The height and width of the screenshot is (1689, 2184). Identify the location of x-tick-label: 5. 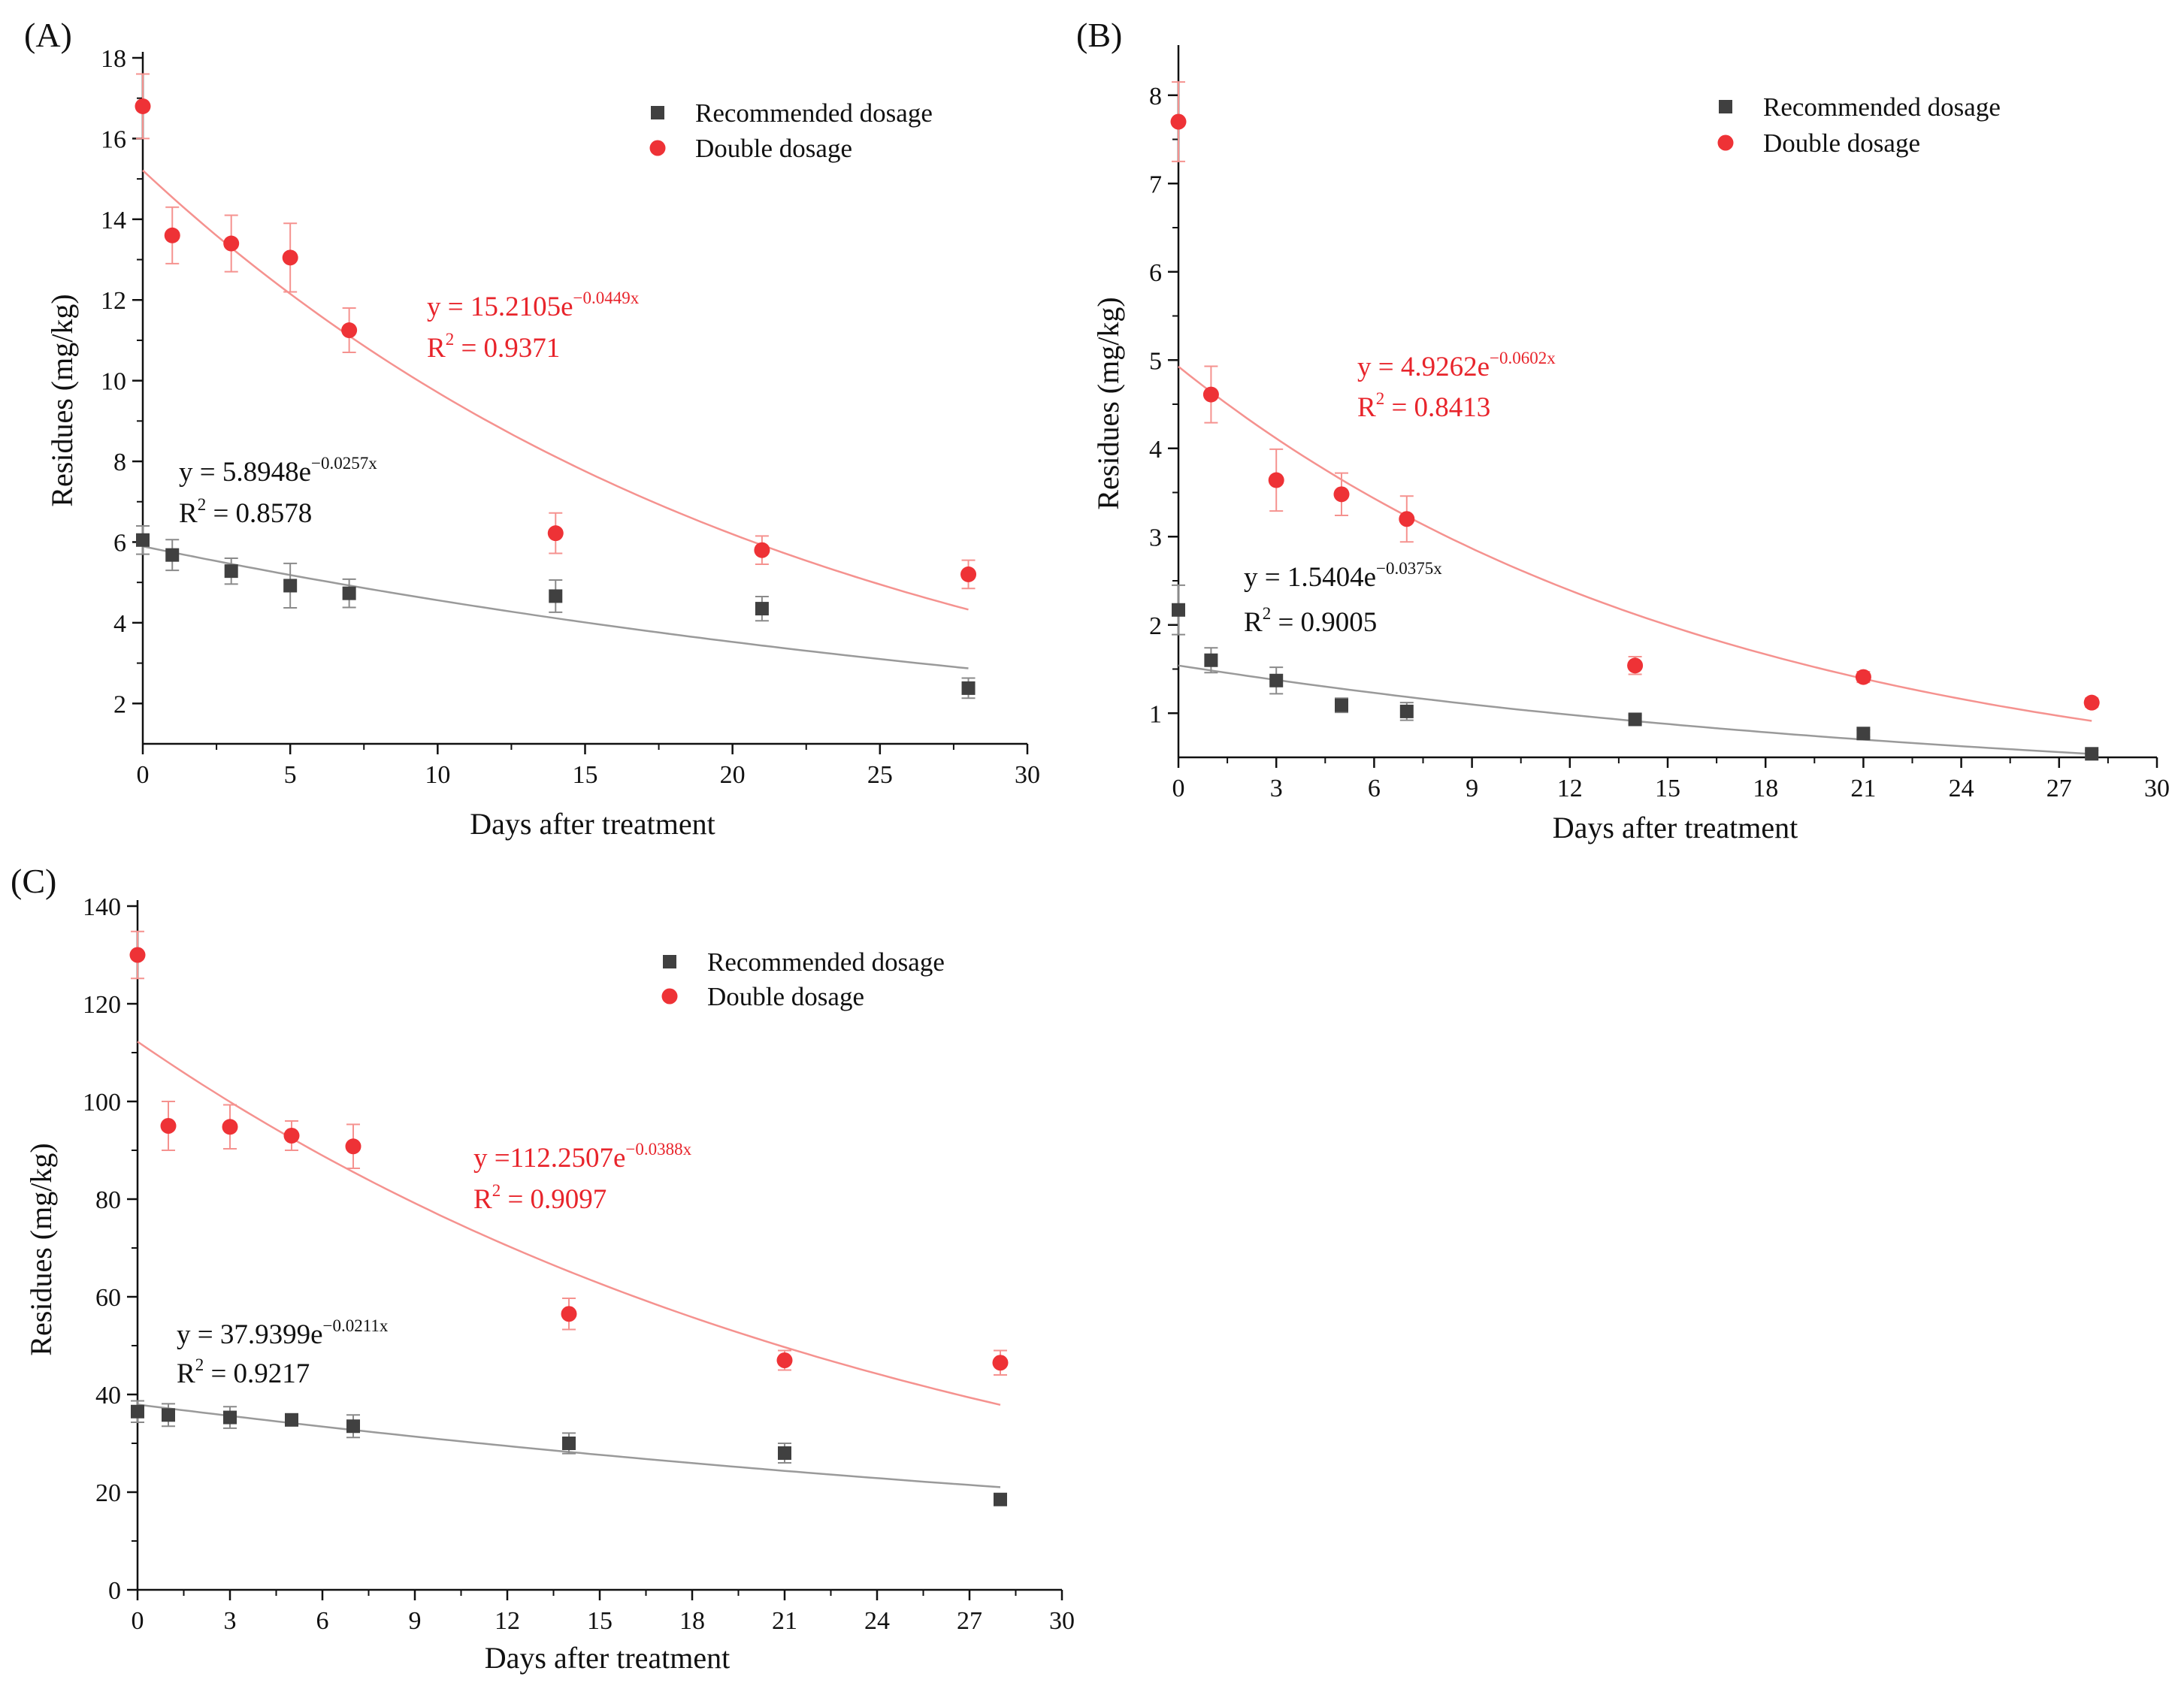
(290, 775).